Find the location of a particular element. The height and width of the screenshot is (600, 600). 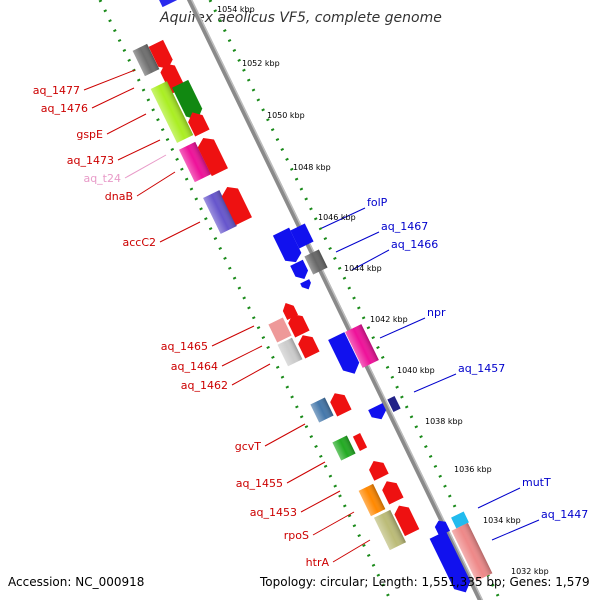

gene-dnaB-arrow is located at coordinates (211, 155).